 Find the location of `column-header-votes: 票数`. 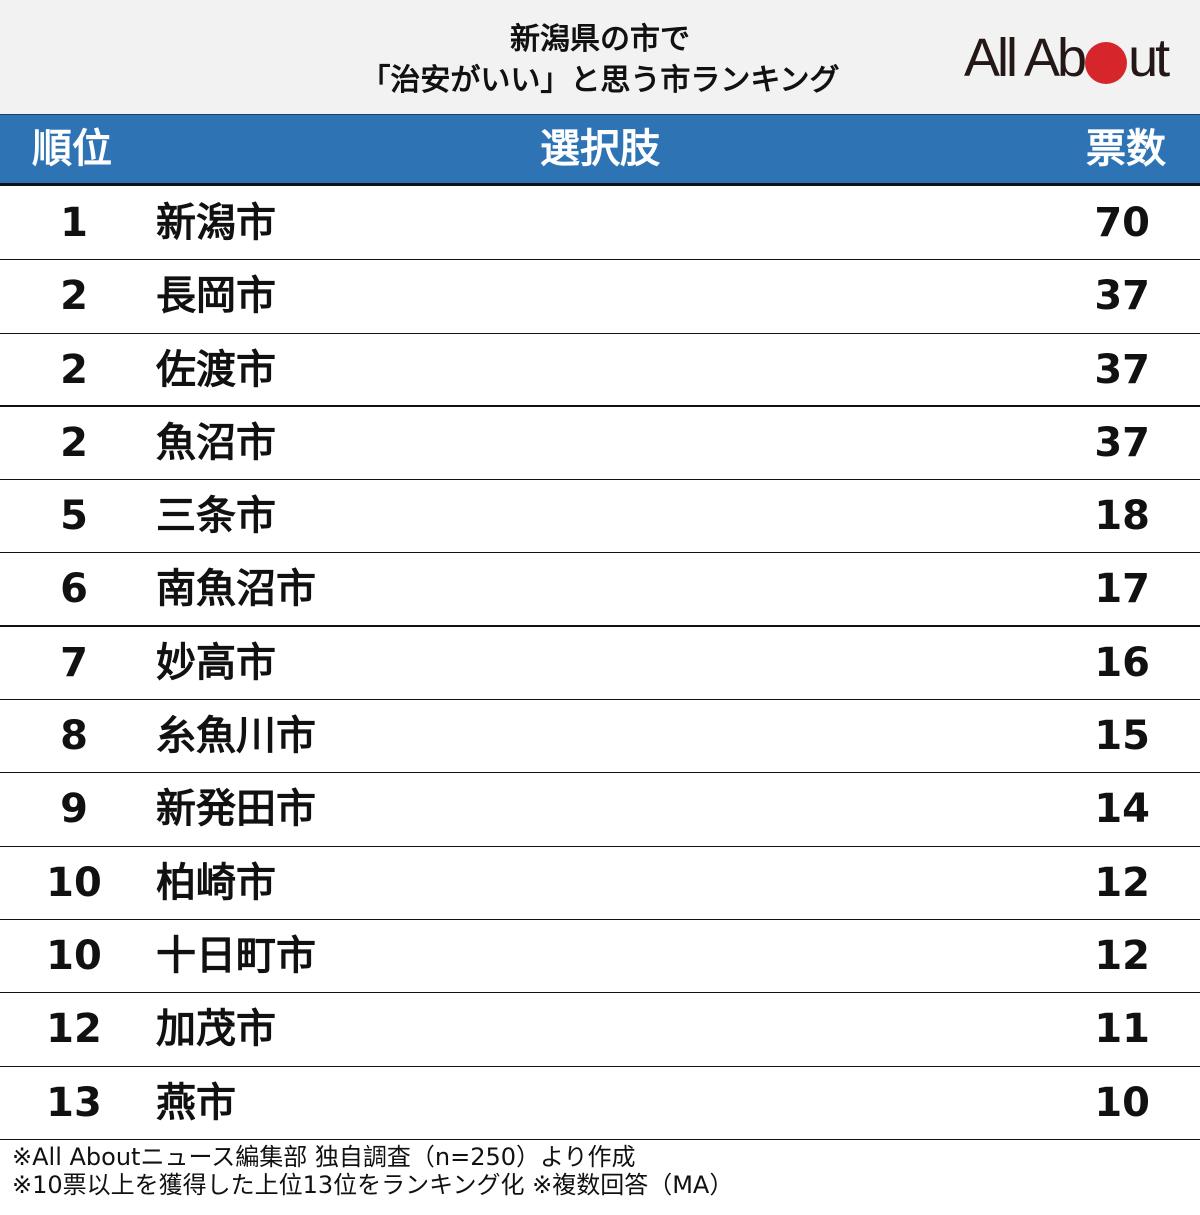

column-header-votes: 票数 is located at coordinates (1126, 149).